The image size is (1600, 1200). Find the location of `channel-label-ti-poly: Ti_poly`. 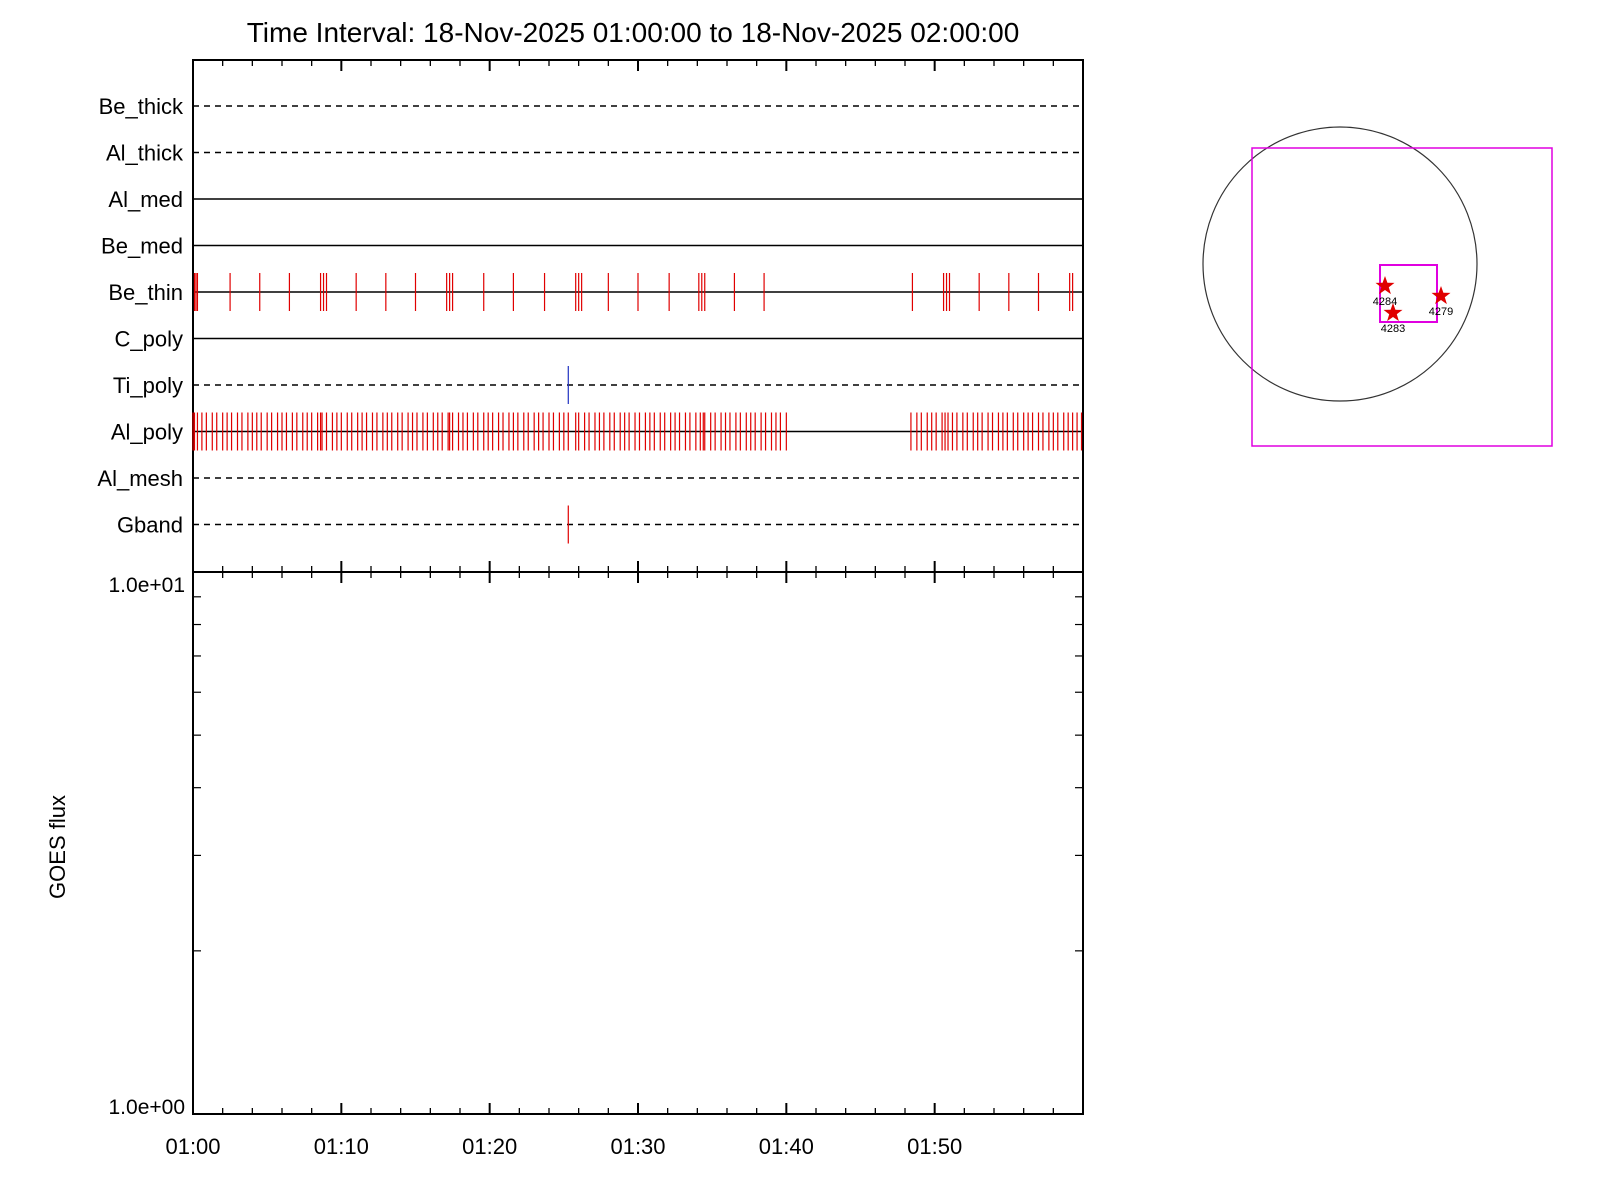

channel-label-ti-poly: Ti_poly is located at coordinates (148, 385).